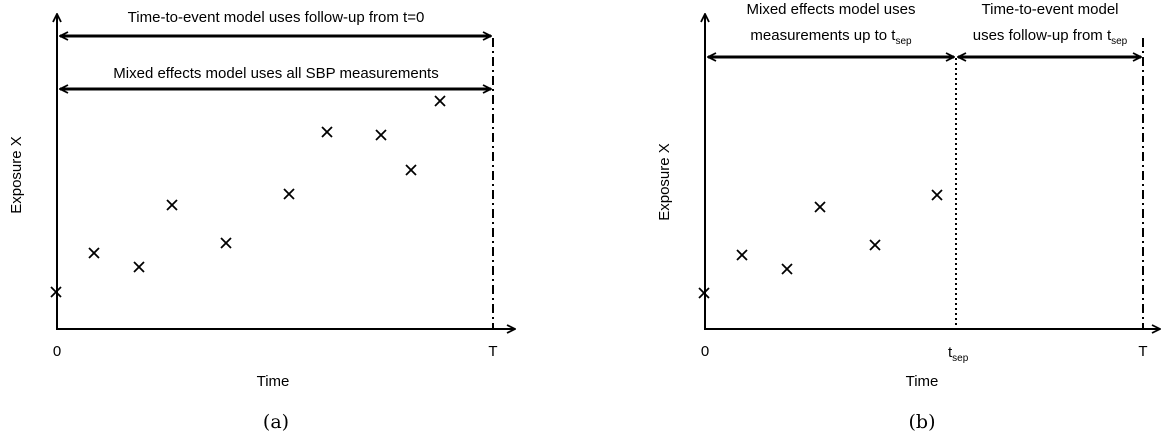  Describe the element at coordinates (57, 351) in the screenshot. I see `panel-a-origin-label: 0` at that location.